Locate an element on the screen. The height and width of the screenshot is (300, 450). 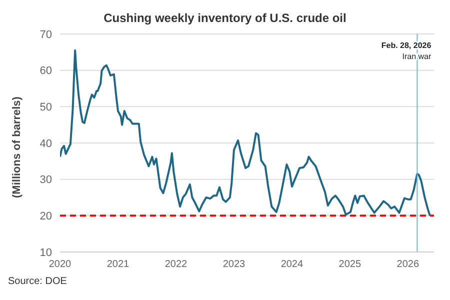
x-tick-label: 2025 is located at coordinates (350, 264).